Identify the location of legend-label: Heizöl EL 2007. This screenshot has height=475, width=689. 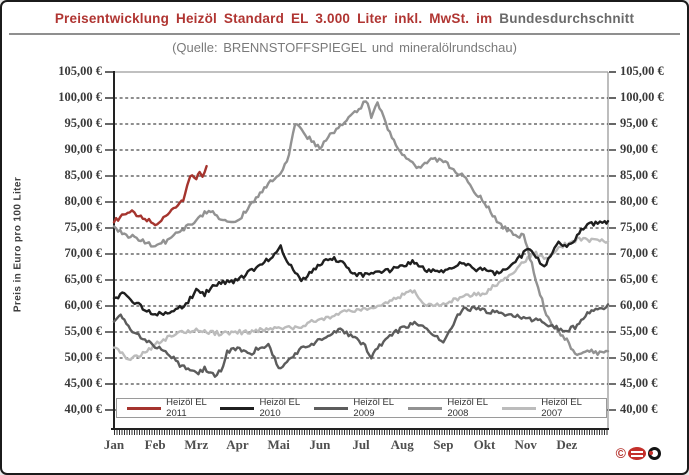
(561, 408).